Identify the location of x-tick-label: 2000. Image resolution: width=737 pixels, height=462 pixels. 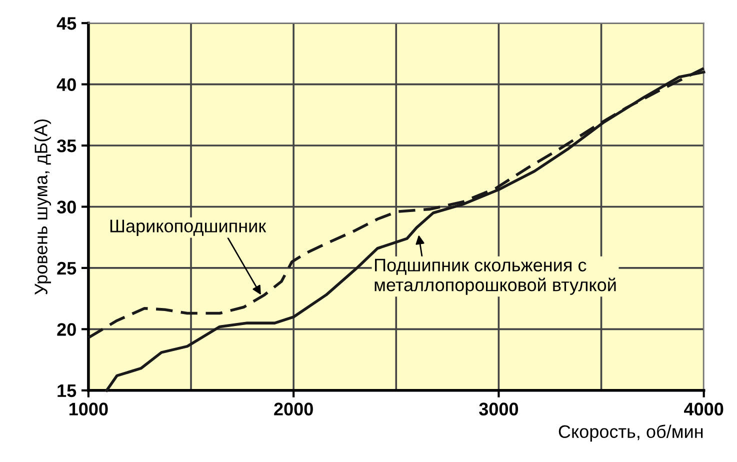
(293, 409).